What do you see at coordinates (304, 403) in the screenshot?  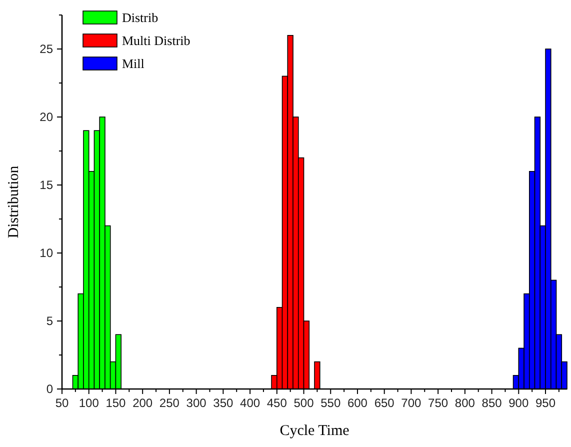 I see `x-tick-label: 500` at bounding box center [304, 403].